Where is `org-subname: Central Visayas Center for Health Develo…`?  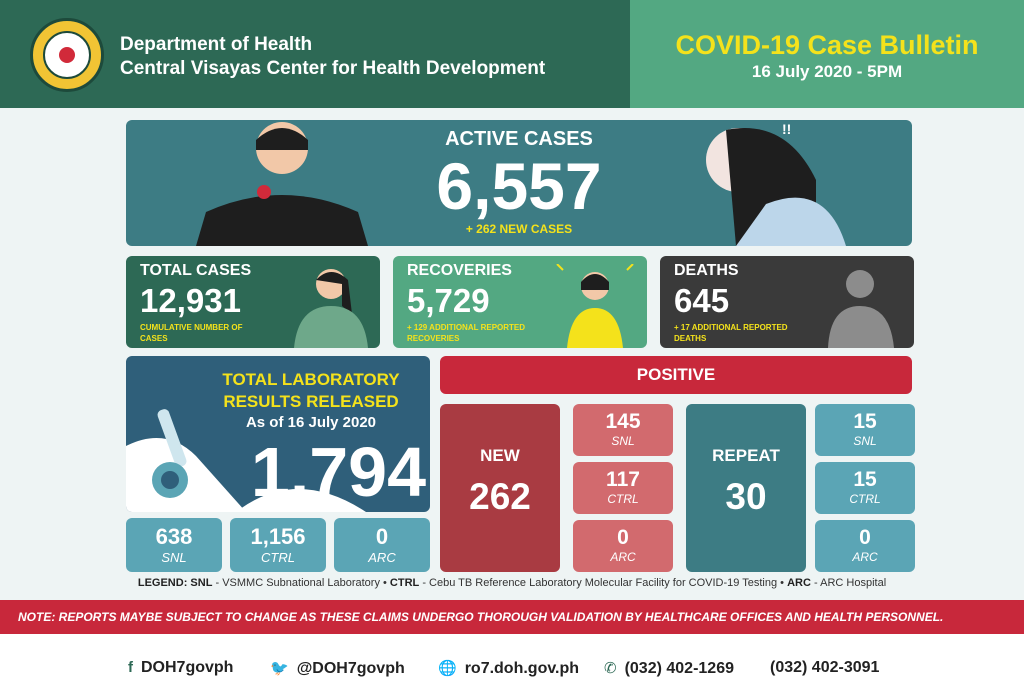
org-subname: Central Visayas Center for Health Develo… is located at coordinates (333, 68).